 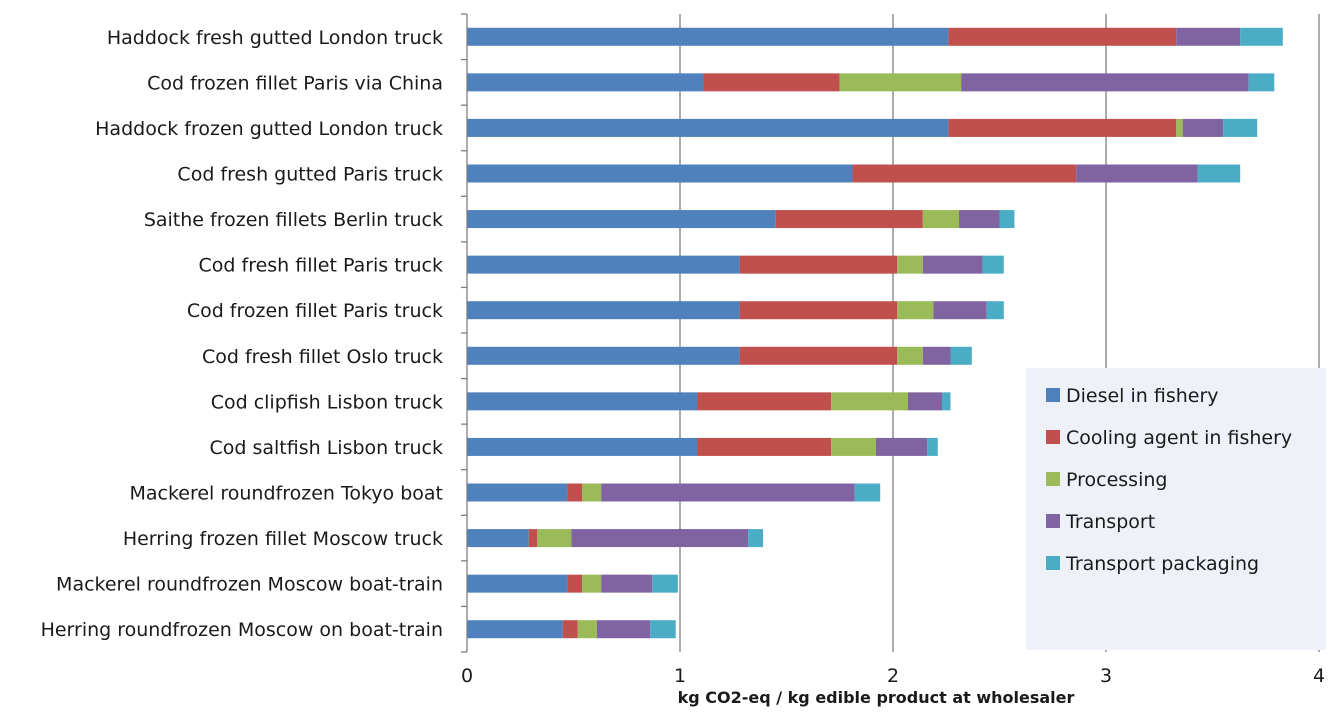 What do you see at coordinates (242, 630) in the screenshot?
I see `category-label-herring-roundfrozen-moscow-on-boat-train: Herring roundfrozen Moscow on boat-train` at bounding box center [242, 630].